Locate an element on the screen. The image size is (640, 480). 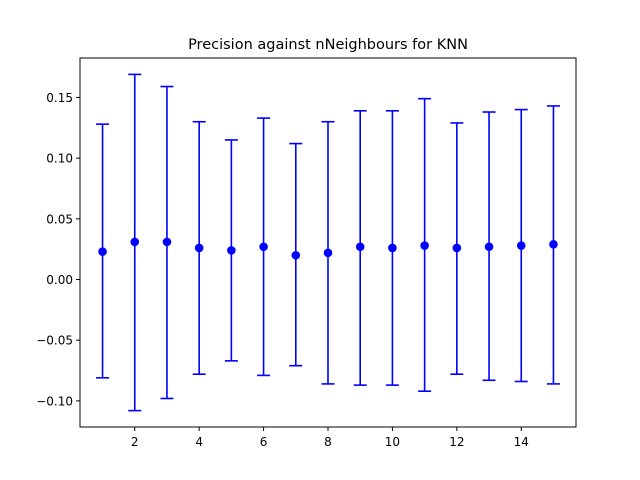
y-tick-label: 0.00 is located at coordinates (59, 280).